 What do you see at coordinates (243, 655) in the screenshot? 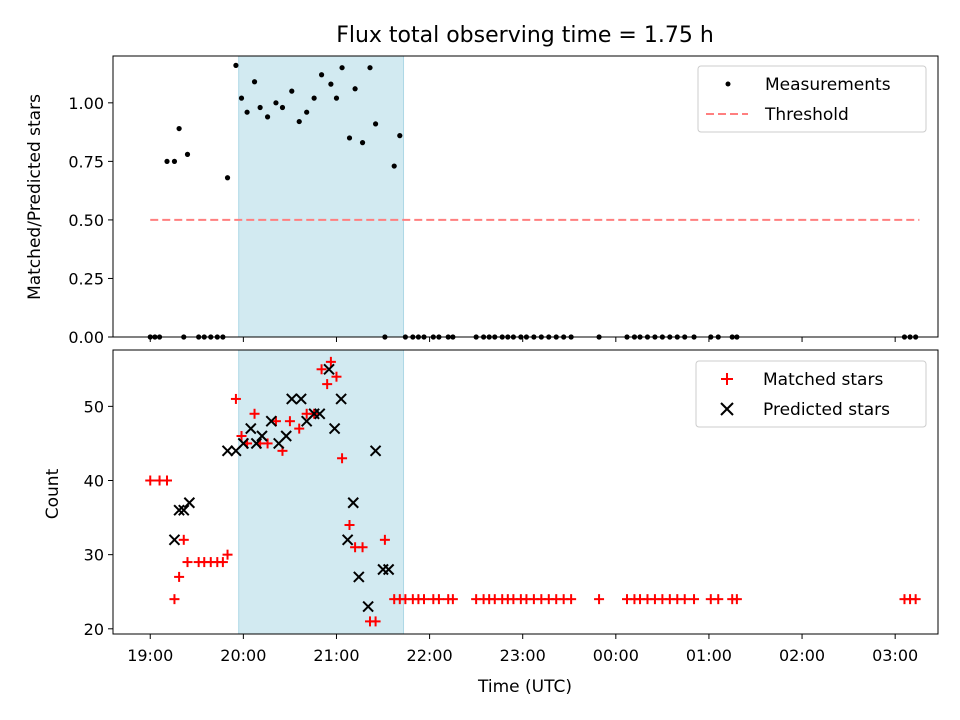
I see `x-tick-label: 20:00` at bounding box center [243, 655].